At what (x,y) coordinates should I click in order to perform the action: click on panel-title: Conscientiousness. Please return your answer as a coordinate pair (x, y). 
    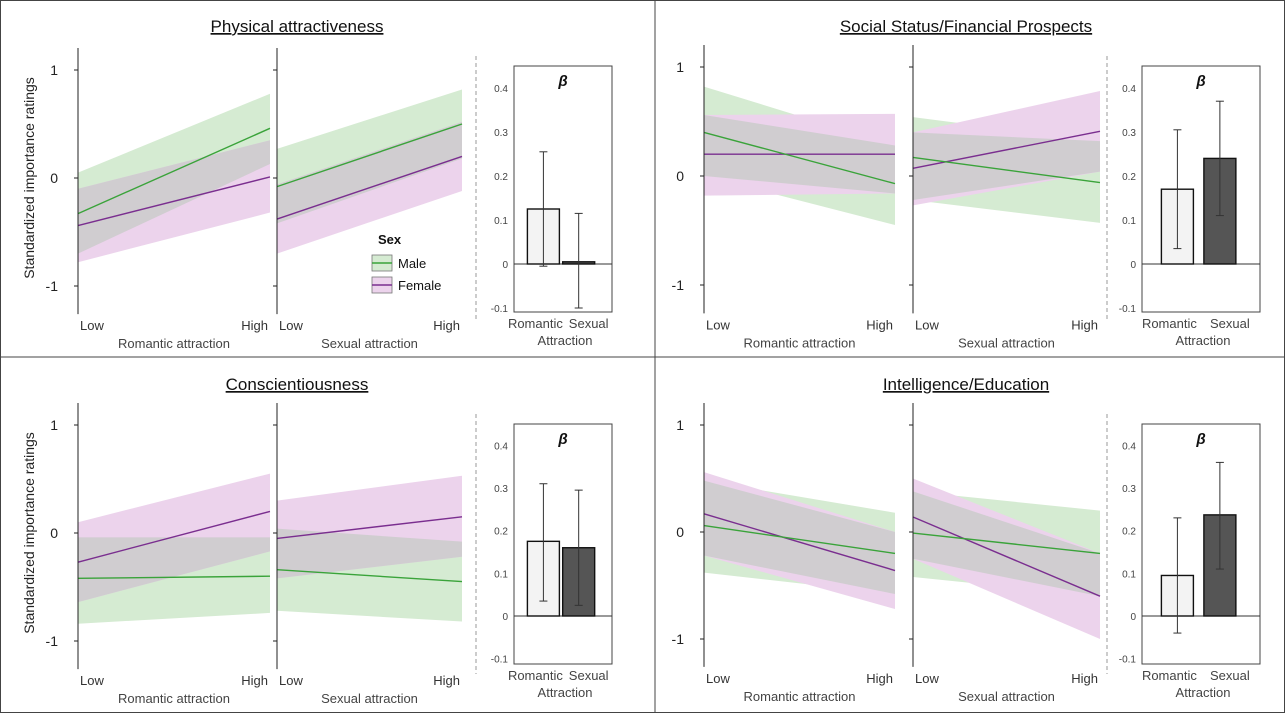
    Looking at the image, I should click on (297, 384).